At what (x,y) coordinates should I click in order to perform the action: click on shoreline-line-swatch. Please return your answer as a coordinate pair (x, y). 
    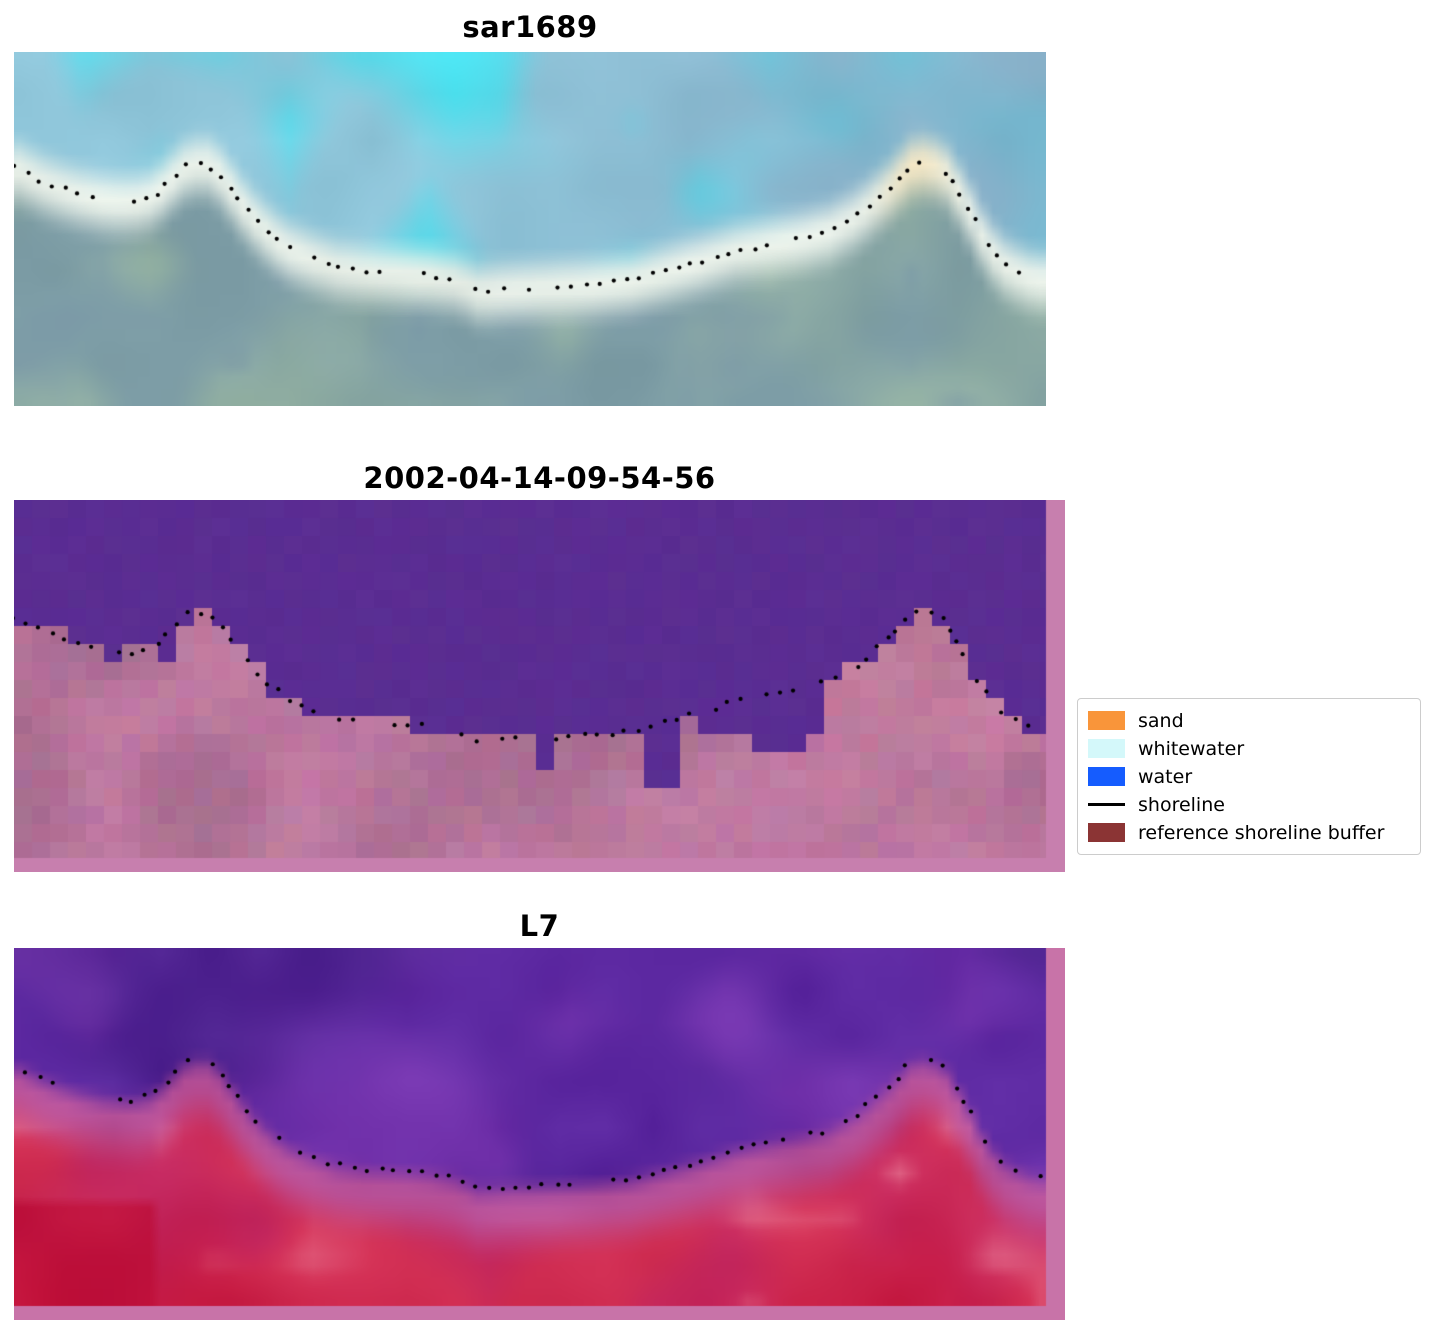
    Looking at the image, I should click on (1106, 804).